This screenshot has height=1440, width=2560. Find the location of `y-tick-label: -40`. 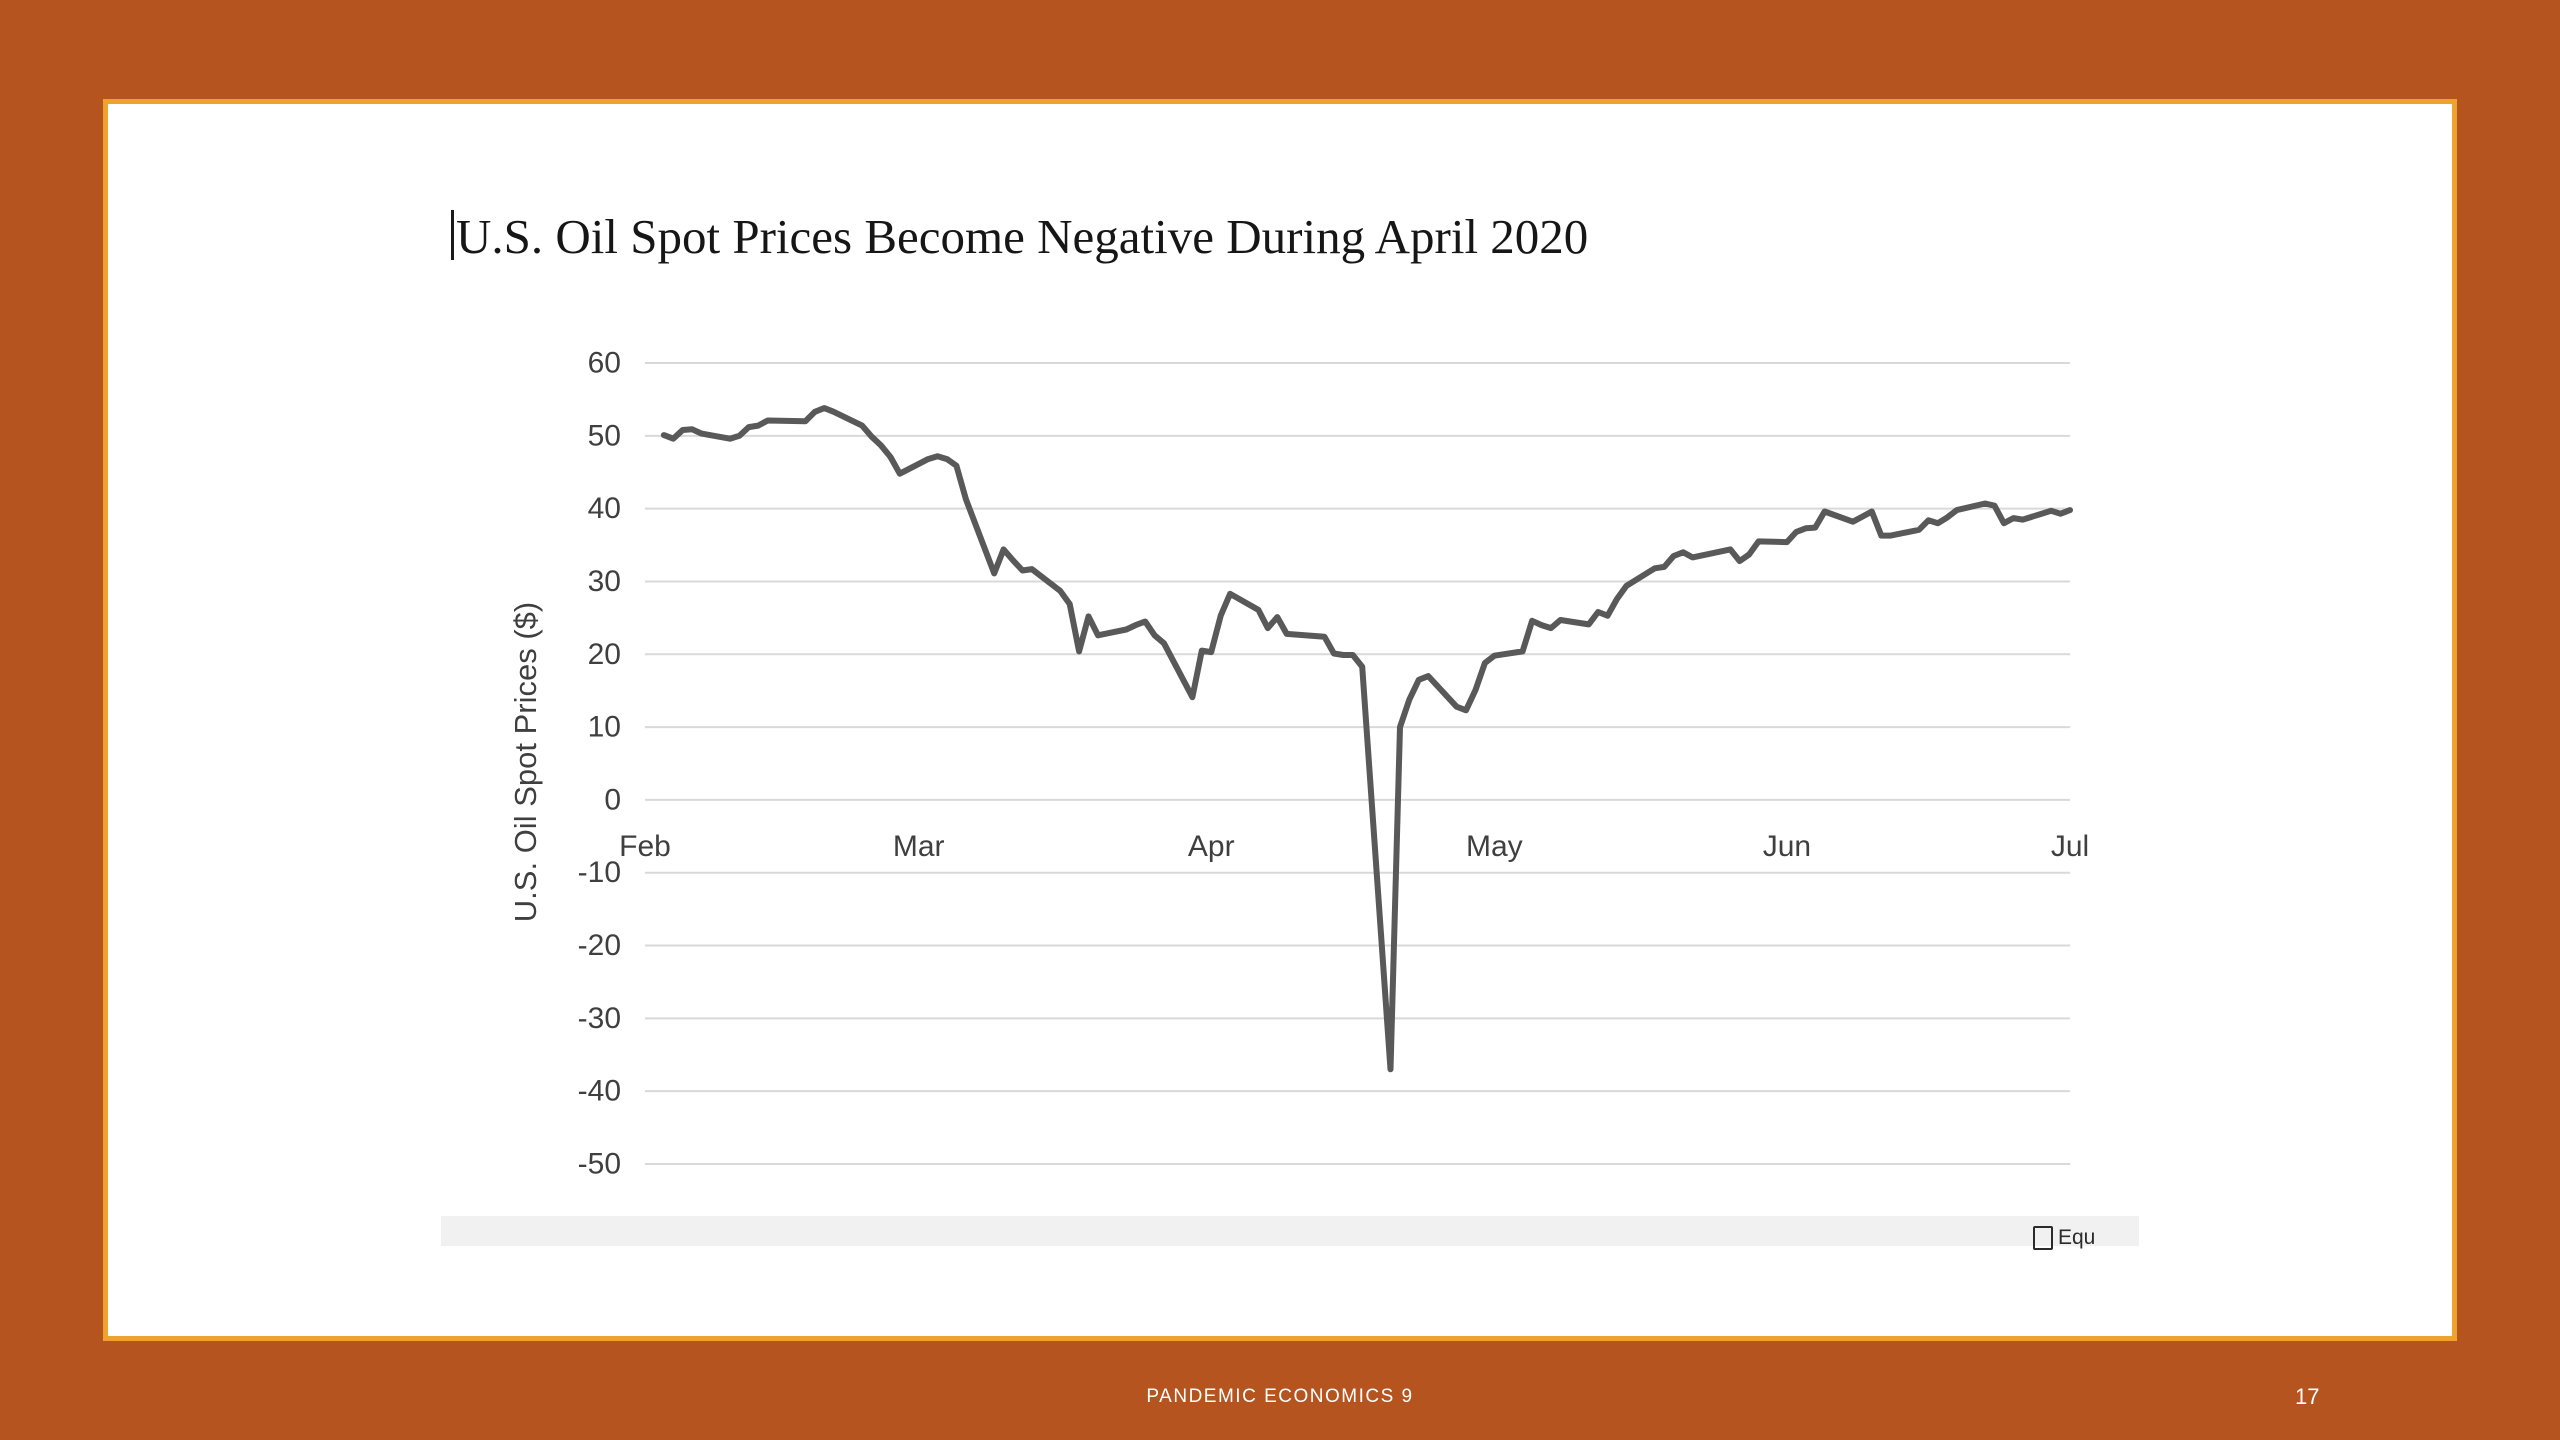

y-tick-label: -40 is located at coordinates (599, 1091).